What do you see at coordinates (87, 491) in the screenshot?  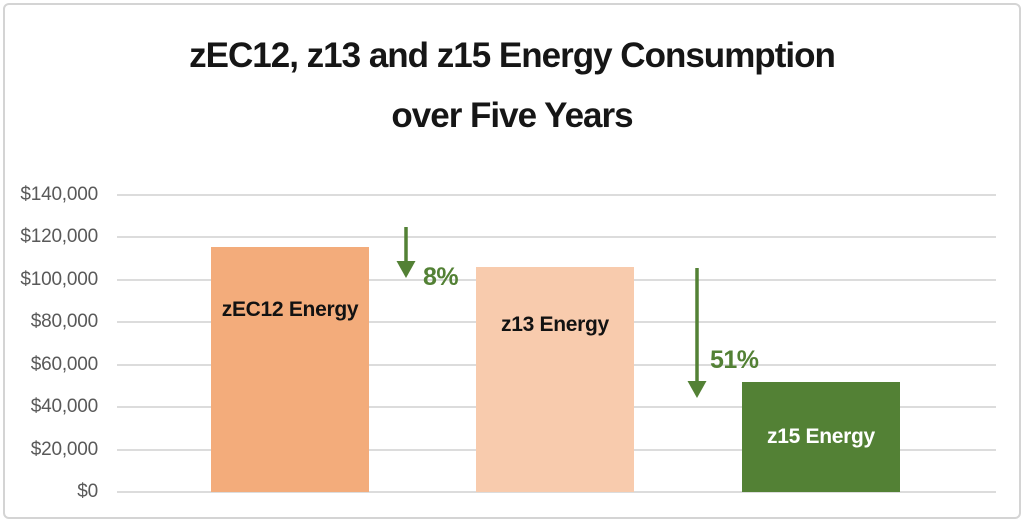 I see `y-axis-tick-label: $0` at bounding box center [87, 491].